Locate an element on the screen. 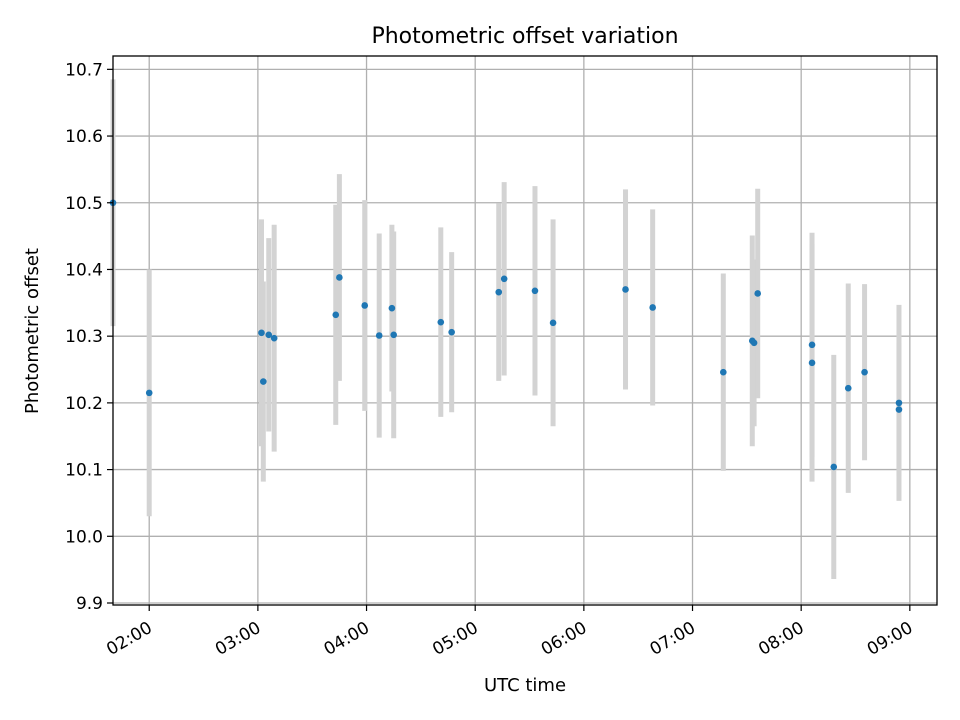  y-tick-label: 10.6 is located at coordinates (84, 137).